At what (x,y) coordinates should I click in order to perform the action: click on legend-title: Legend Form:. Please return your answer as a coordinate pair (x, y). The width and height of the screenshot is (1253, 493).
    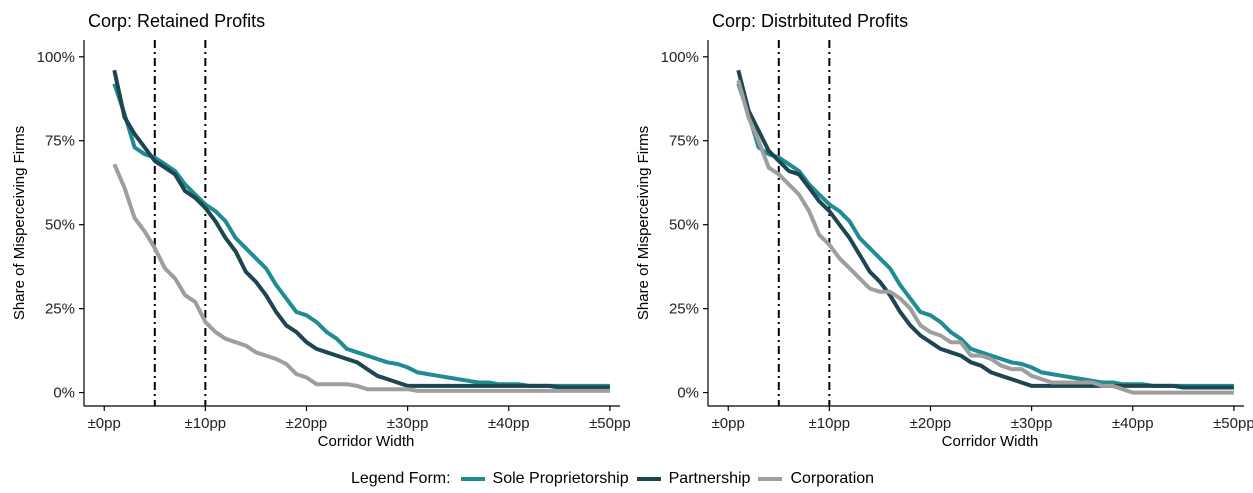
    Looking at the image, I should click on (400, 478).